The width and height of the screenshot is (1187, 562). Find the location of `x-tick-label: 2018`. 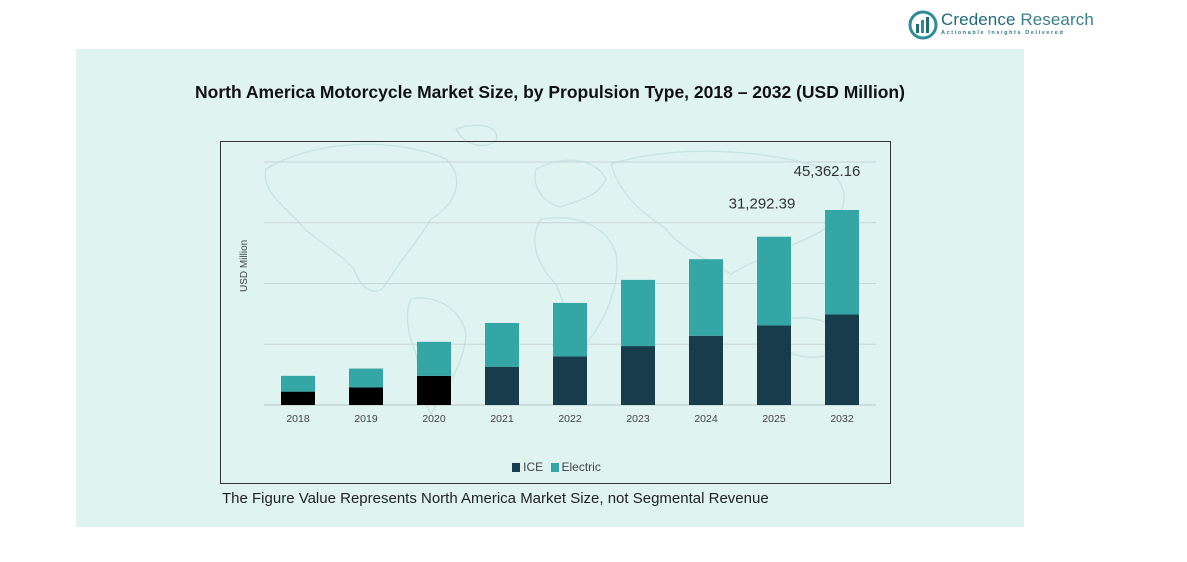

x-tick-label: 2018 is located at coordinates (298, 419).